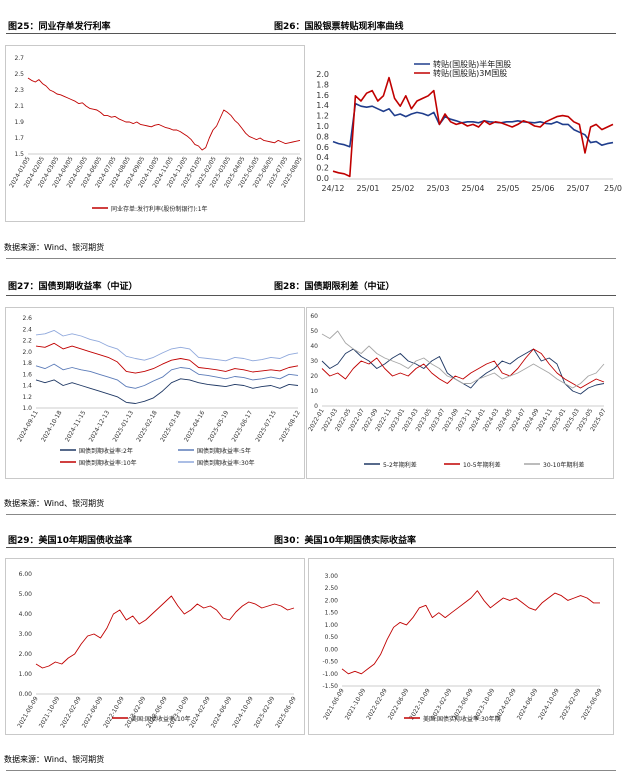 This screenshot has width=622, height=783. What do you see at coordinates (27, 408) in the screenshot?
I see `c27-ytick: 1.0` at bounding box center [27, 408].